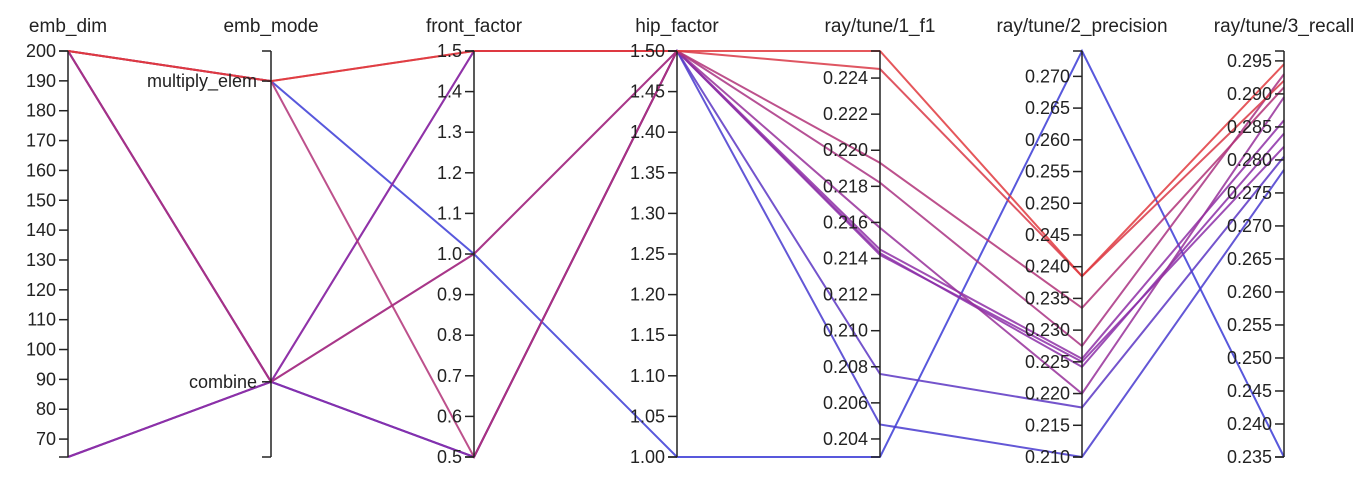 The width and height of the screenshot is (1368, 477). What do you see at coordinates (1249, 160) in the screenshot?
I see `tick-label: 0.280` at bounding box center [1249, 160].